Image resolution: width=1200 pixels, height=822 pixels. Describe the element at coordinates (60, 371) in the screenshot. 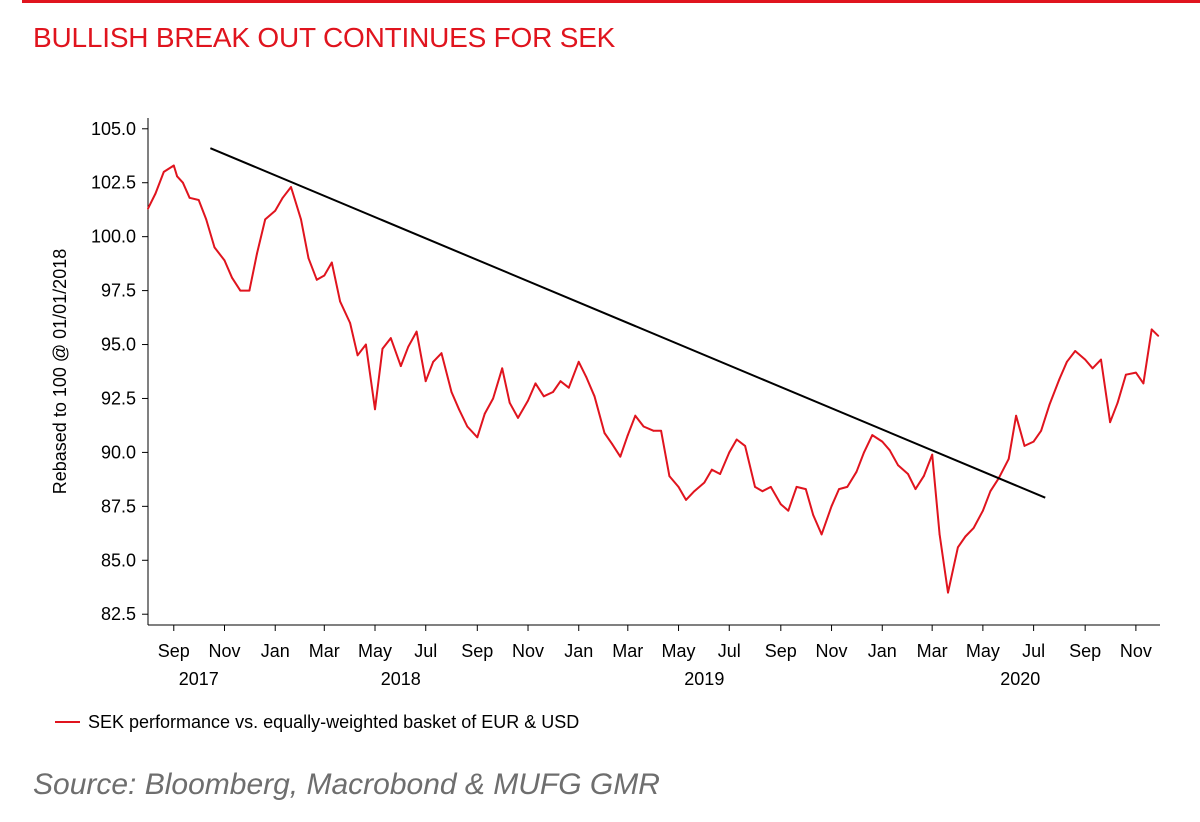

I see `y-axis-title: Rebased to 100 @ 01/01/2018` at that location.